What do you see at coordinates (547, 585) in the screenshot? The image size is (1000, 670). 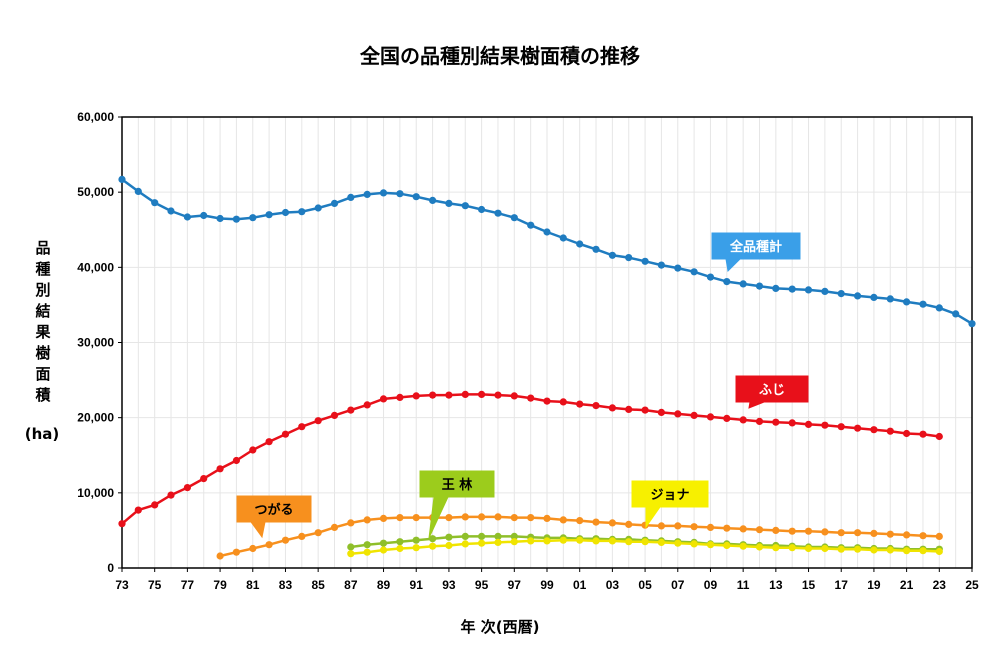 I see `x-tick-label: 99` at bounding box center [547, 585].